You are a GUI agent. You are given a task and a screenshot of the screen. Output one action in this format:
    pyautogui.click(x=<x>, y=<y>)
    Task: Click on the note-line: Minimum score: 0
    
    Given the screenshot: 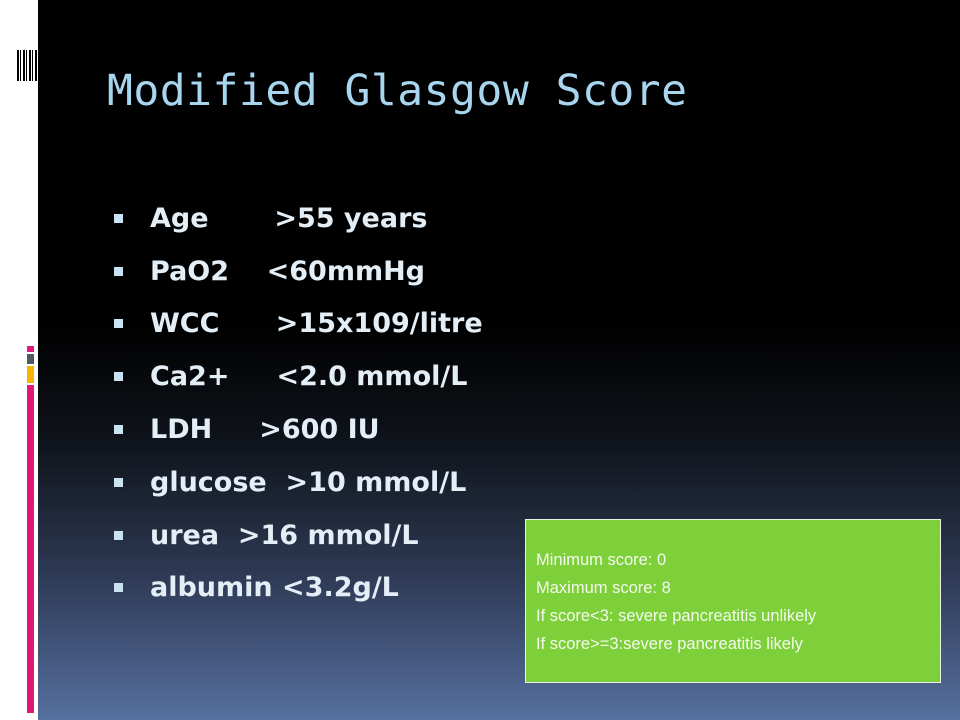 What is the action you would take?
    pyautogui.click(x=601, y=560)
    